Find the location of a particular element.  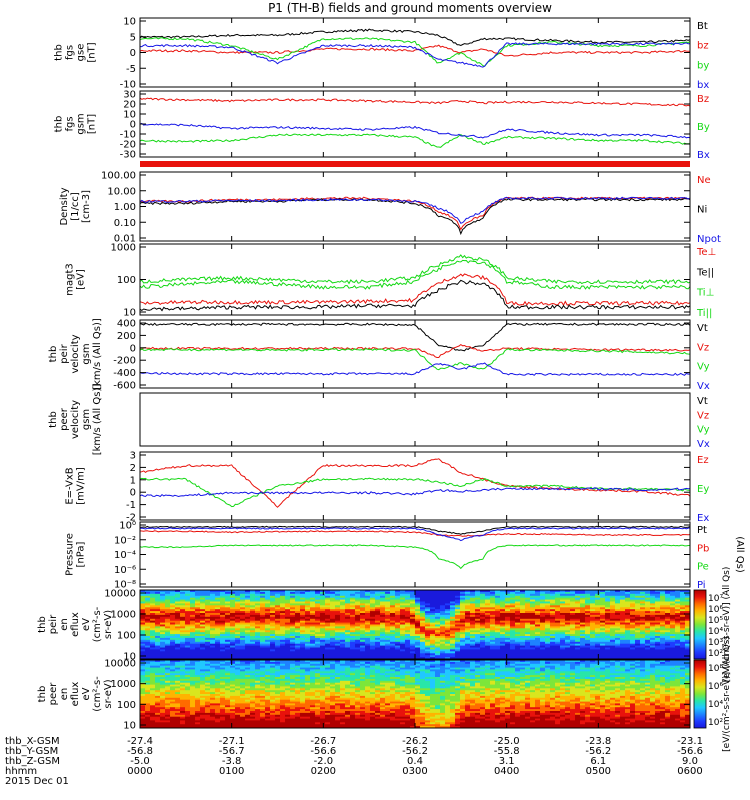

legend-By: By is located at coordinates (703, 127).